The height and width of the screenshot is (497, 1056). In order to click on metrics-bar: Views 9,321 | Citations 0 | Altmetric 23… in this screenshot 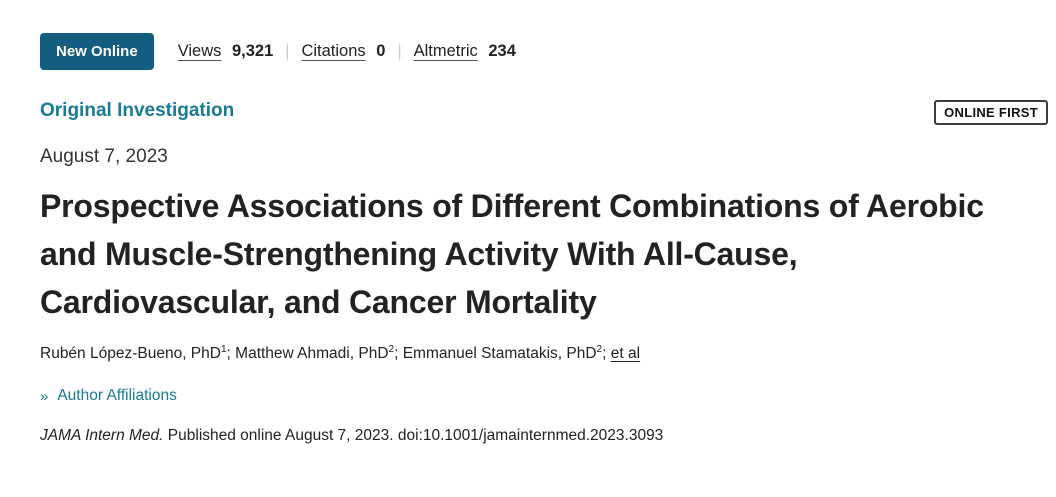, I will do `click(347, 51)`.